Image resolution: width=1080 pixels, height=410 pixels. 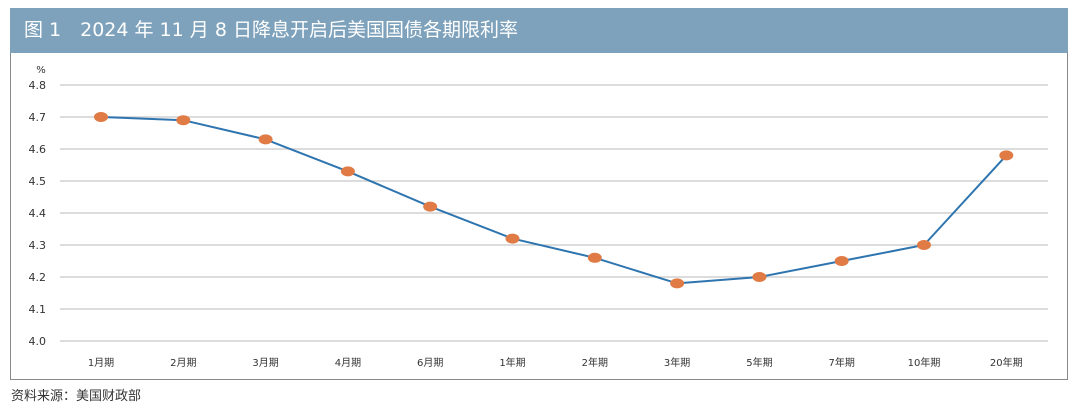 What do you see at coordinates (38, 117) in the screenshot?
I see `y-tick-label: 4.7` at bounding box center [38, 117].